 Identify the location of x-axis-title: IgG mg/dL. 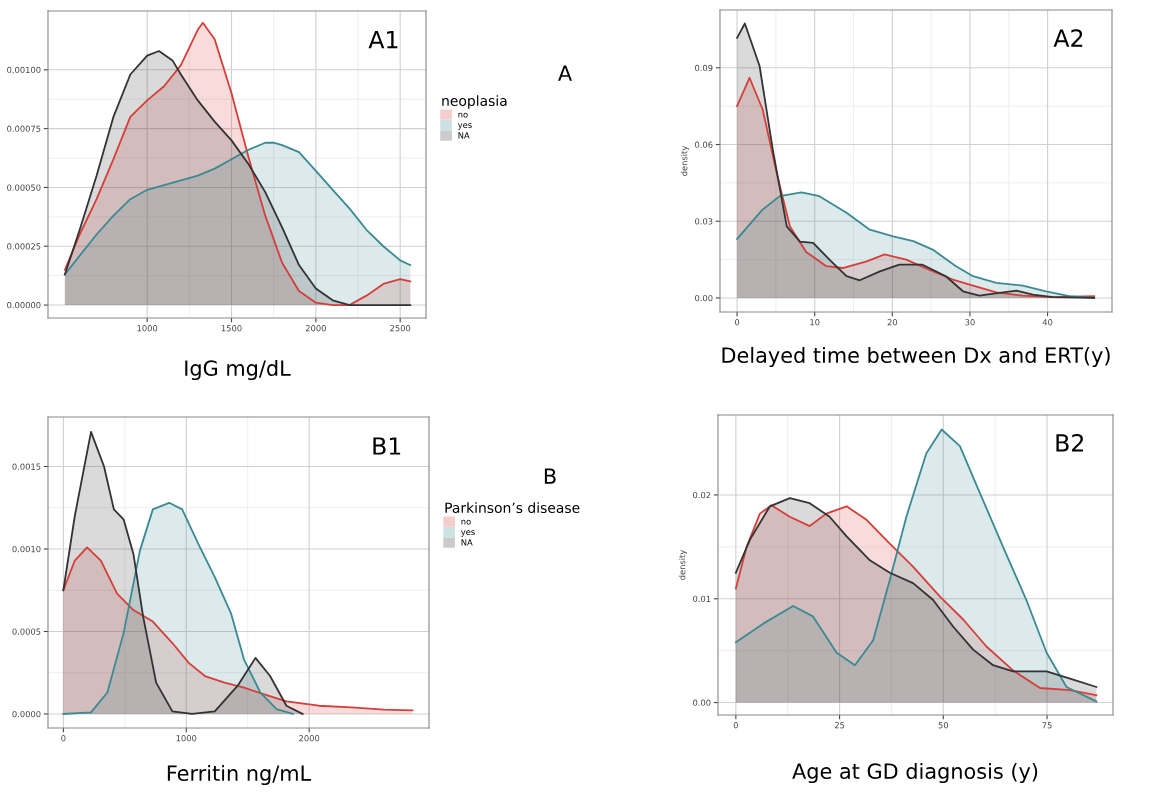
(238, 370).